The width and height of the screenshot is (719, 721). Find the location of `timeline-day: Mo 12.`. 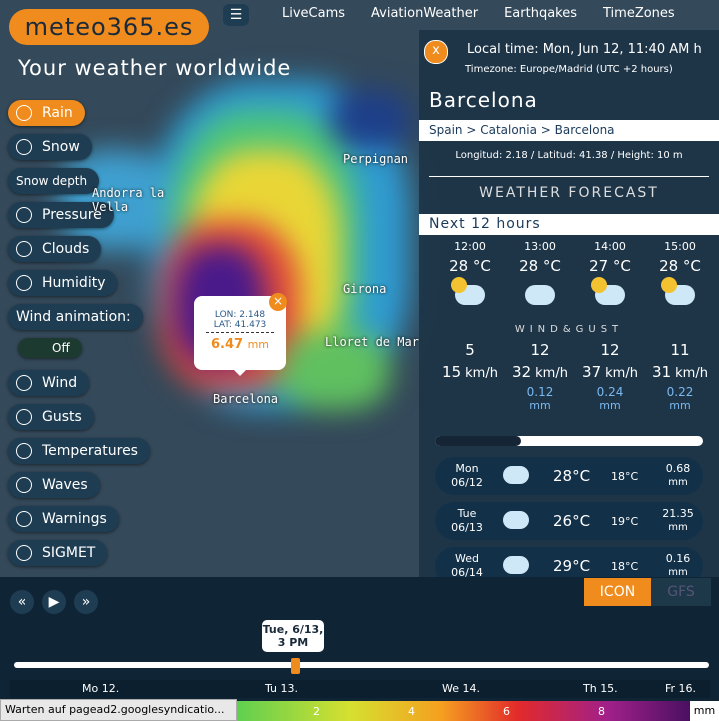

timeline-day: Mo 12. is located at coordinates (101, 688).